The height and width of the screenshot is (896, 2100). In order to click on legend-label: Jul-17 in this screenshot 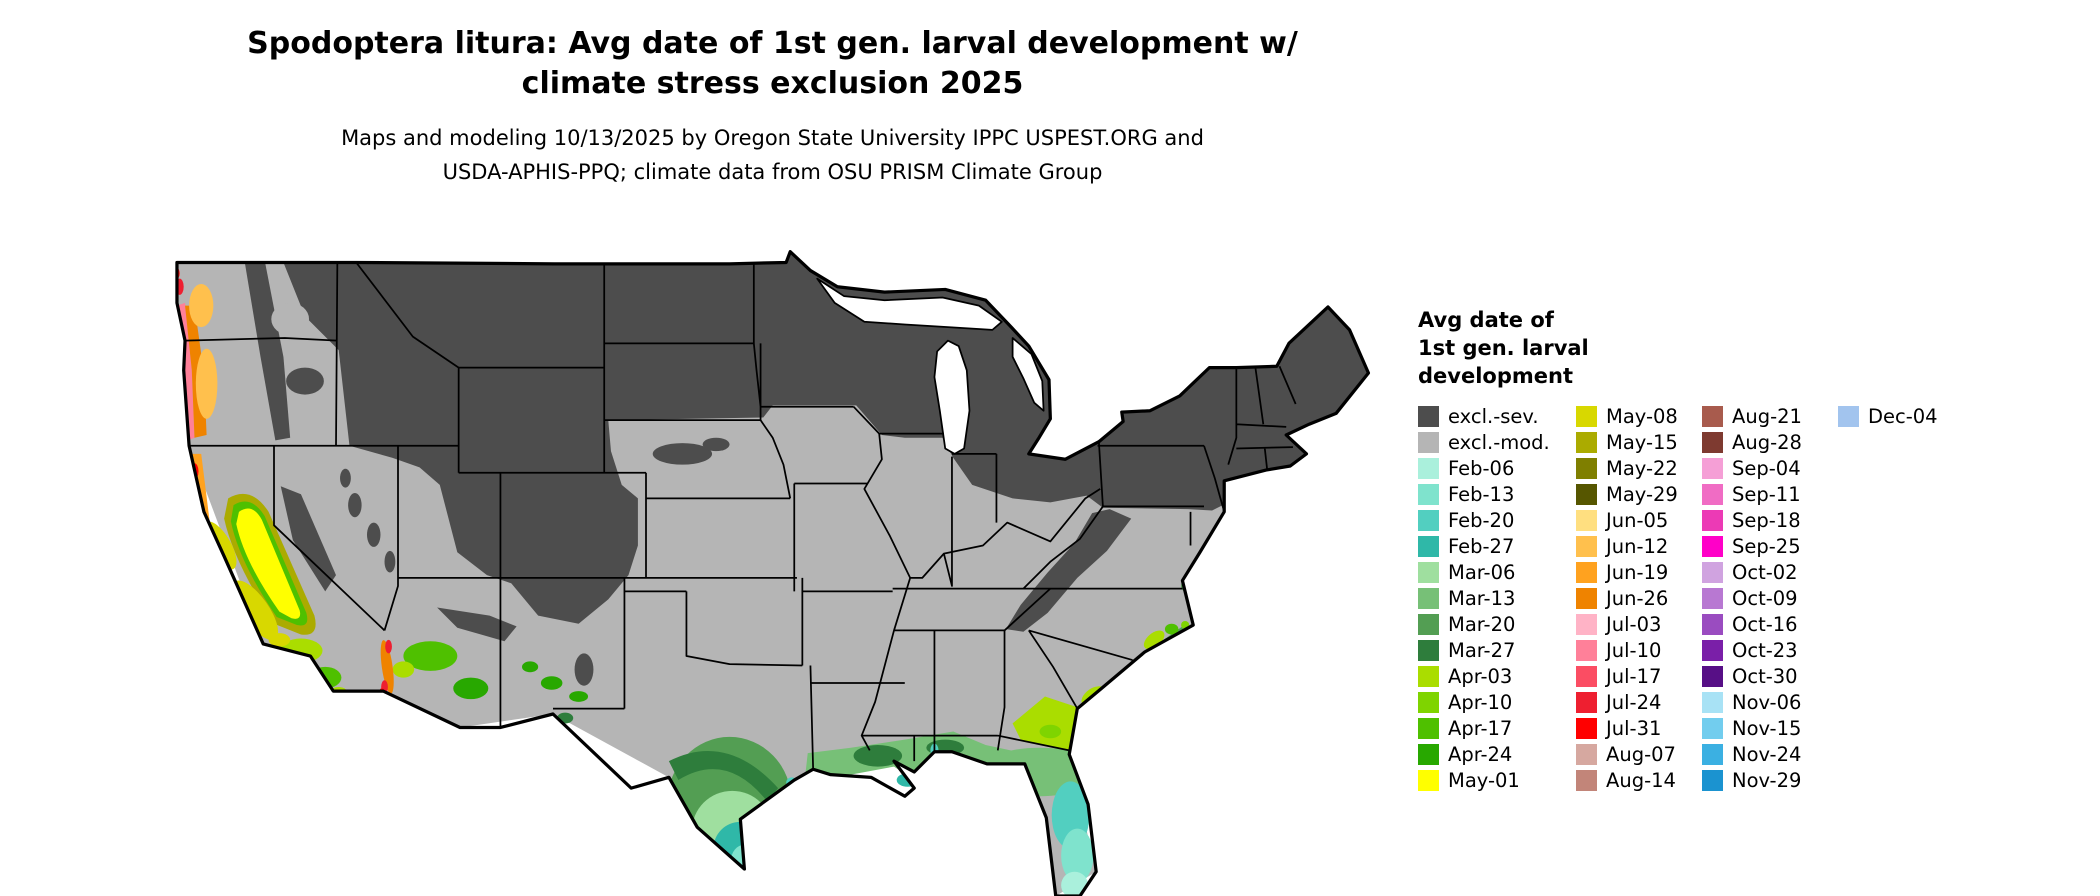, I will do `click(1634, 676)`.